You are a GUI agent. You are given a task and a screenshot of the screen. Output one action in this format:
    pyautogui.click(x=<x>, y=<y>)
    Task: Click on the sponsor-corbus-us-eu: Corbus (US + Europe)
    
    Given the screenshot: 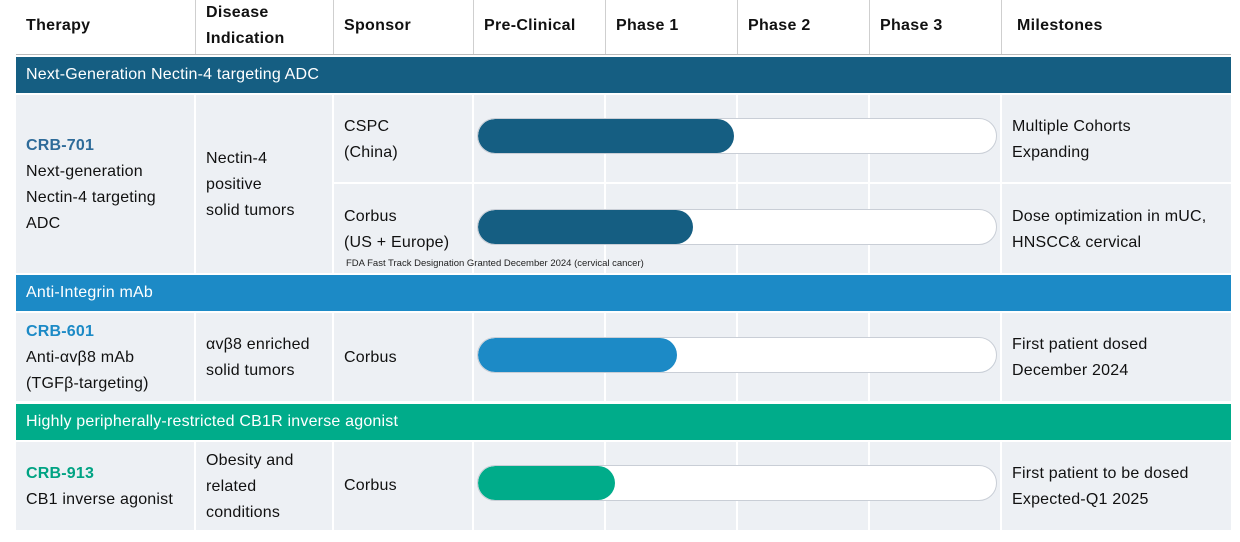 What is the action you would take?
    pyautogui.click(x=396, y=230)
    